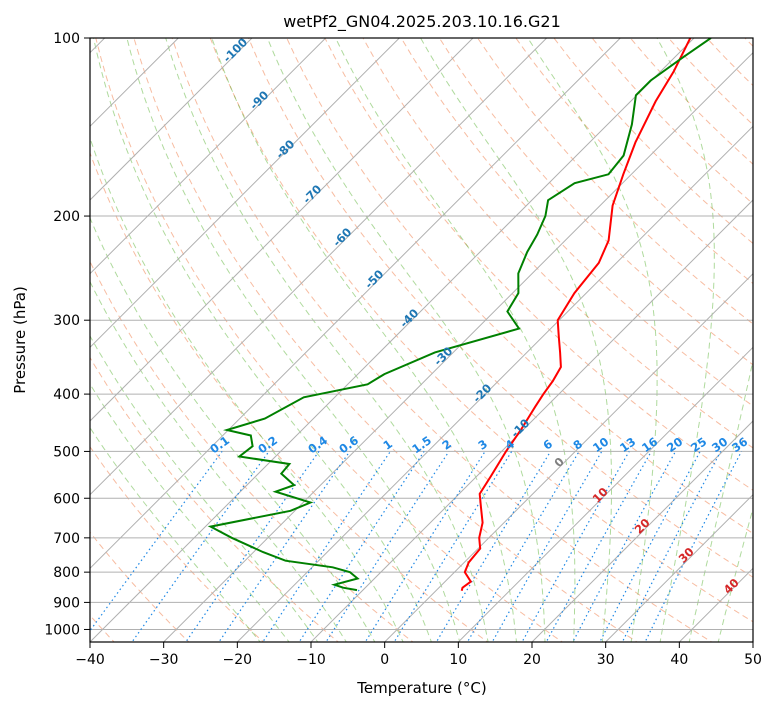 Image resolution: width=775 pixels, height=708 pixels. I want to click on x-tick-label: −10, so click(311, 660).